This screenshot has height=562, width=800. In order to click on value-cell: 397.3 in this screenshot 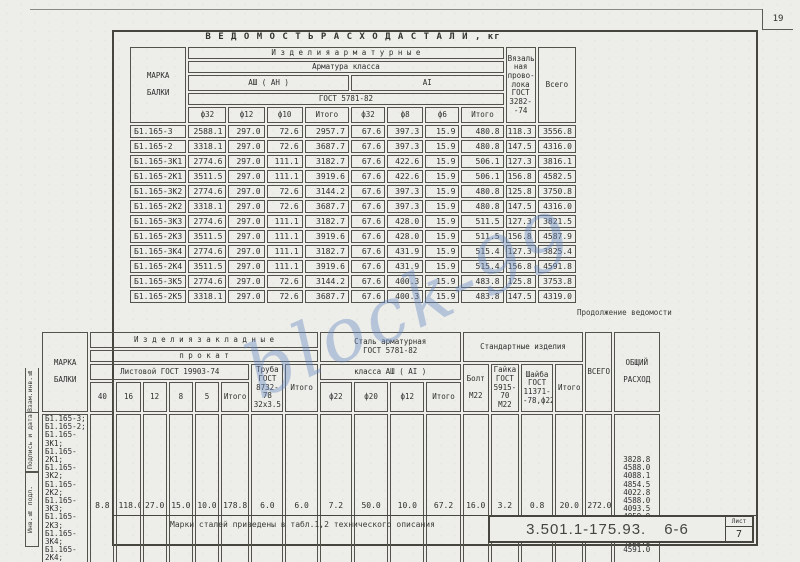, I will do `click(405, 131)`.